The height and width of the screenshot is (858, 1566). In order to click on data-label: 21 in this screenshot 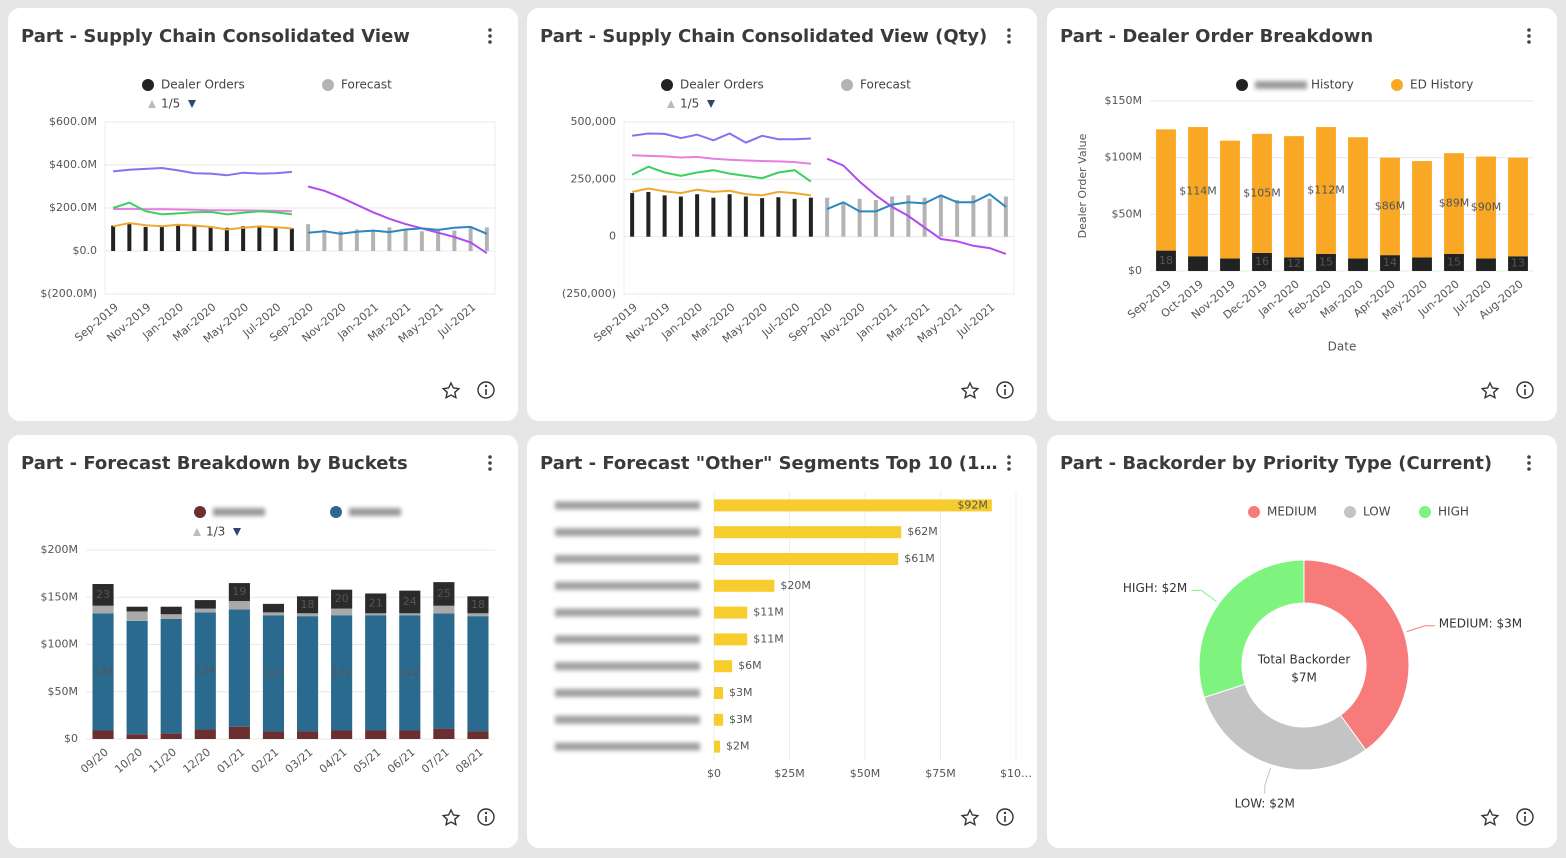, I will do `click(376, 602)`.